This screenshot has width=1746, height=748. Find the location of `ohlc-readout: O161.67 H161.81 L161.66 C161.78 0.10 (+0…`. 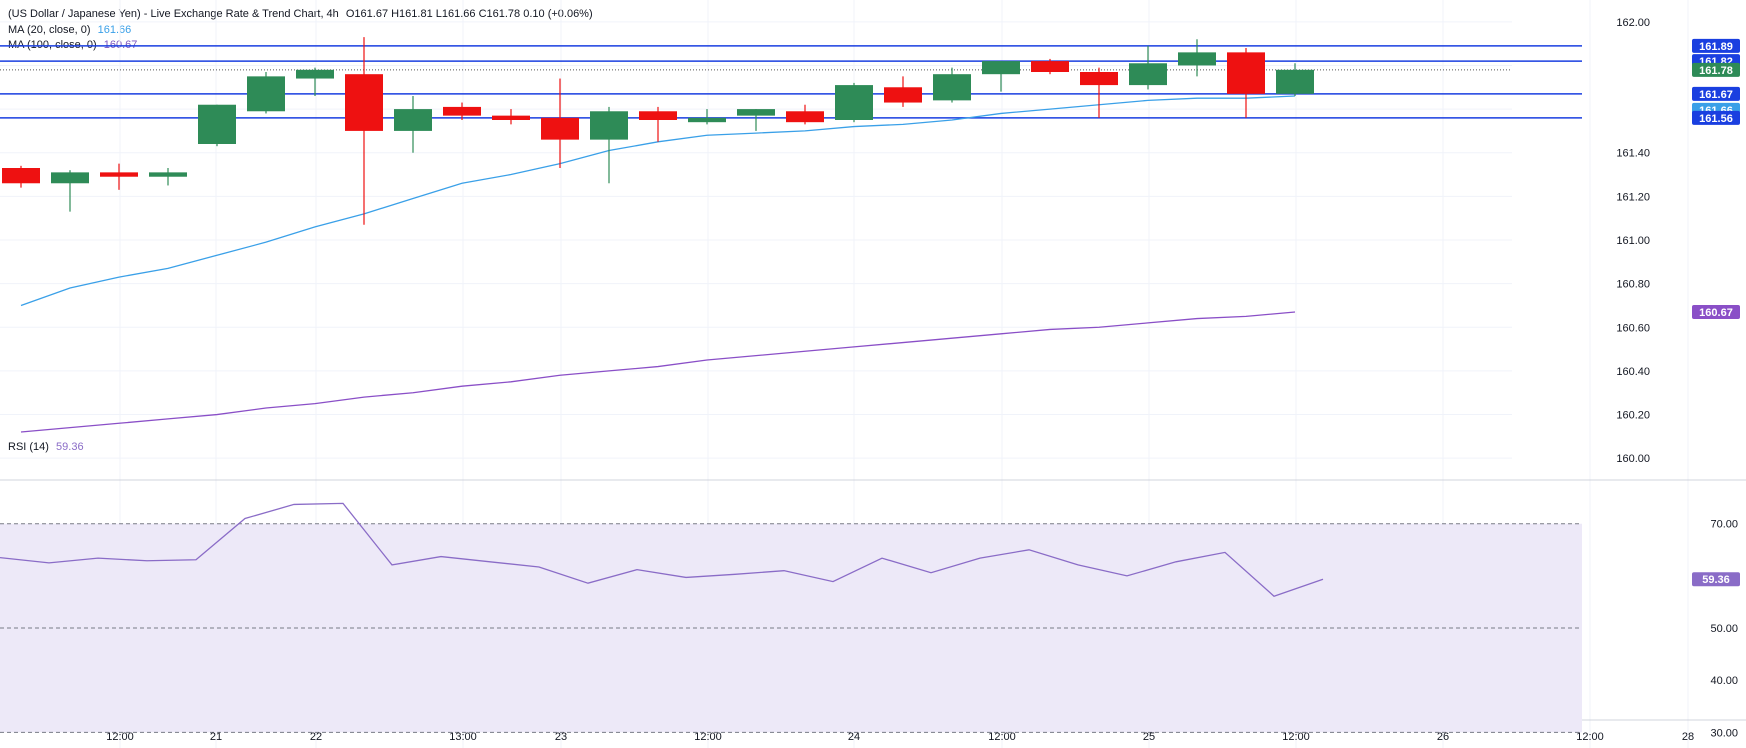

ohlc-readout: O161.67 H161.81 L161.66 C161.78 0.10 (+0… is located at coordinates (469, 14).